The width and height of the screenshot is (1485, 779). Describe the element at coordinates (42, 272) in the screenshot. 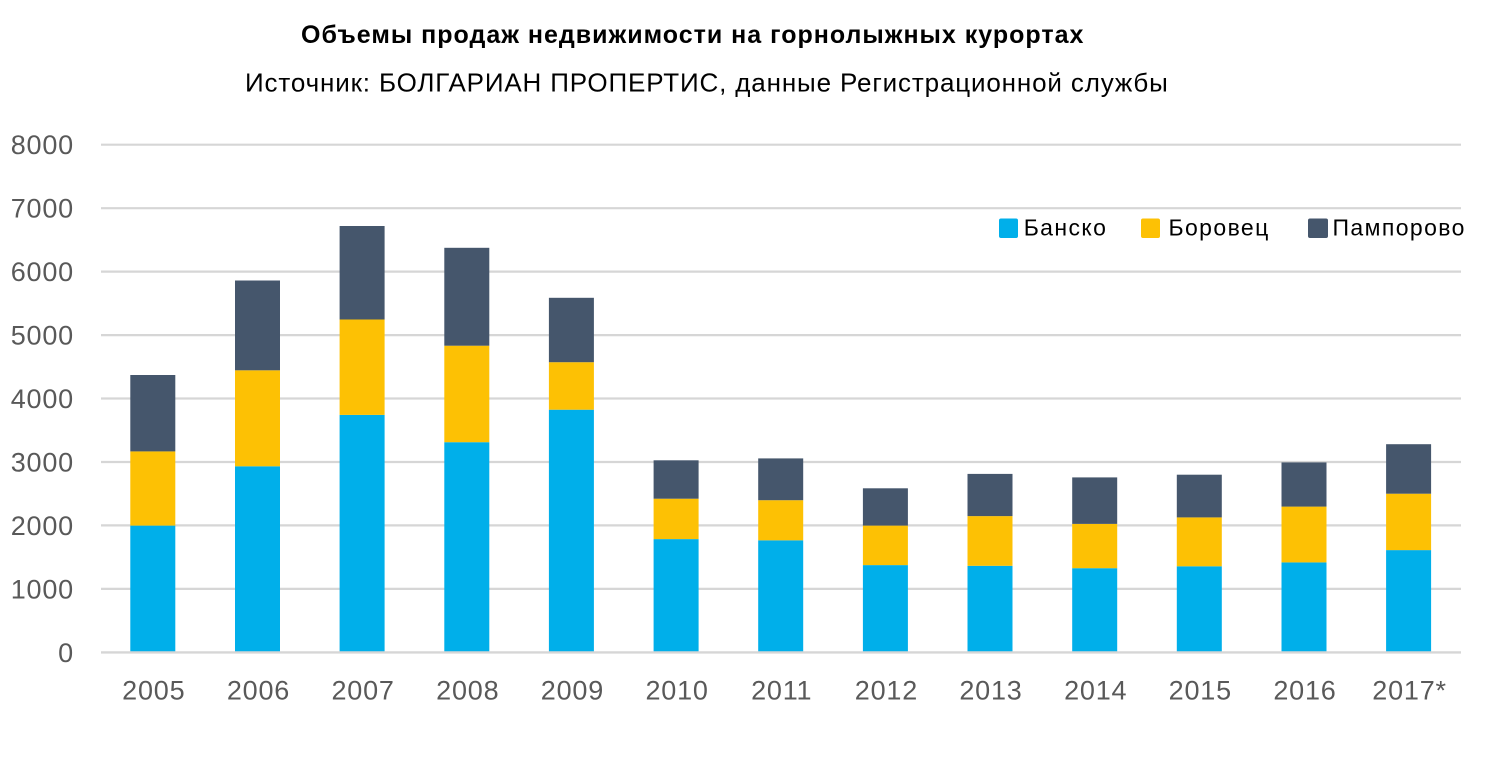

I see `svg-text: 6000` at that location.